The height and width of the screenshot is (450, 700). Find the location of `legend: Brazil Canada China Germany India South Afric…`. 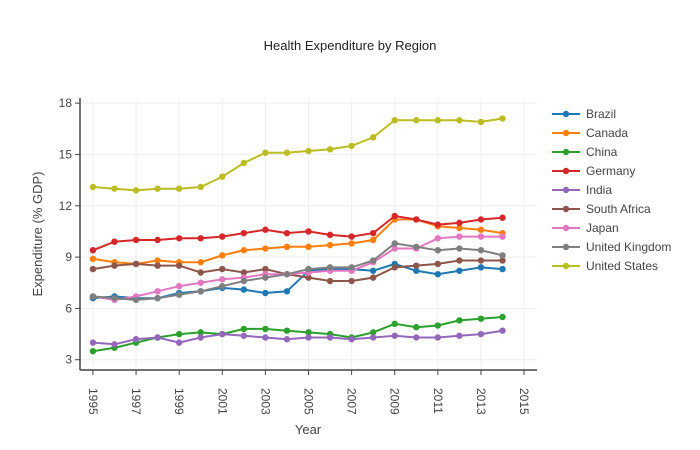

legend: Brazil Canada China Germany India South Afric… is located at coordinates (611, 190).